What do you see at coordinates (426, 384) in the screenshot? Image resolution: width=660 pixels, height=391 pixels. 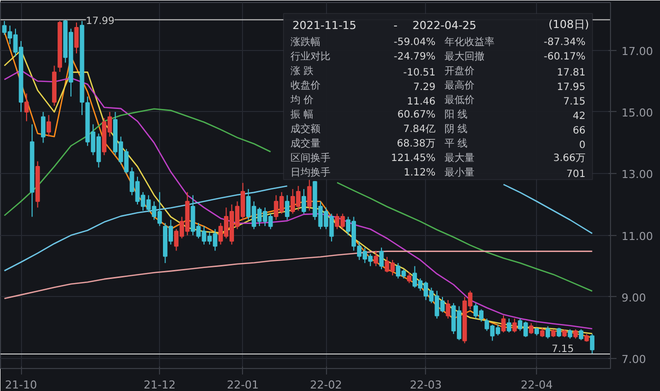 I see `x-tick-label: 22-03` at bounding box center [426, 384].